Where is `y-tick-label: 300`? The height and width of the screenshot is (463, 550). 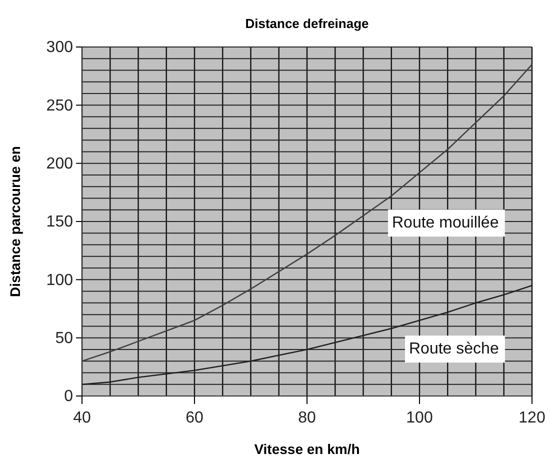 y-tick-label: 300 is located at coordinates (60, 47).